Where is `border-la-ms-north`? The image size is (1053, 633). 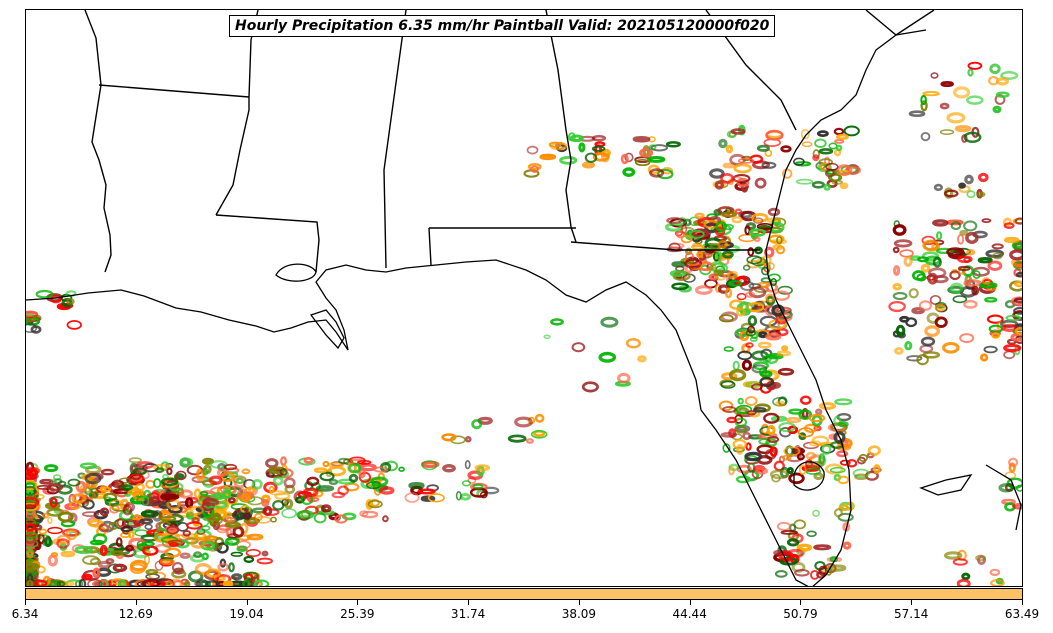
border-la-ms-north is located at coordinates (174, 91).